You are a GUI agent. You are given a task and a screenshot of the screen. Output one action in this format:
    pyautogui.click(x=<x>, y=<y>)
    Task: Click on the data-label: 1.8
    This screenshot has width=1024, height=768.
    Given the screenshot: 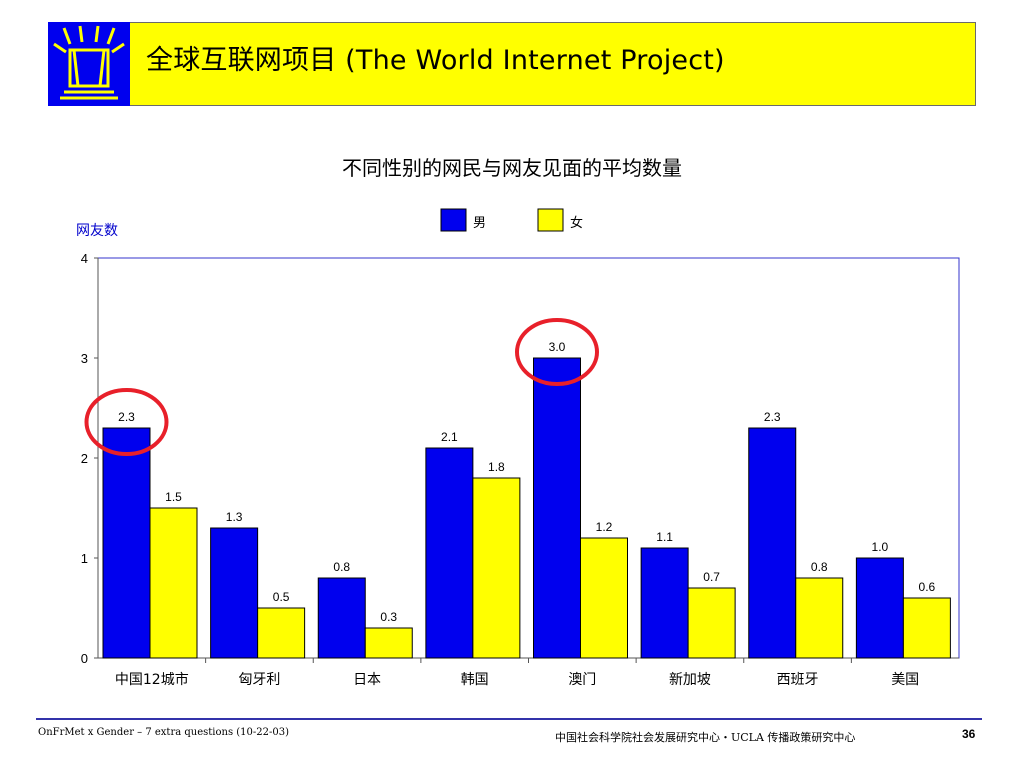 What is the action you would take?
    pyautogui.click(x=496, y=467)
    